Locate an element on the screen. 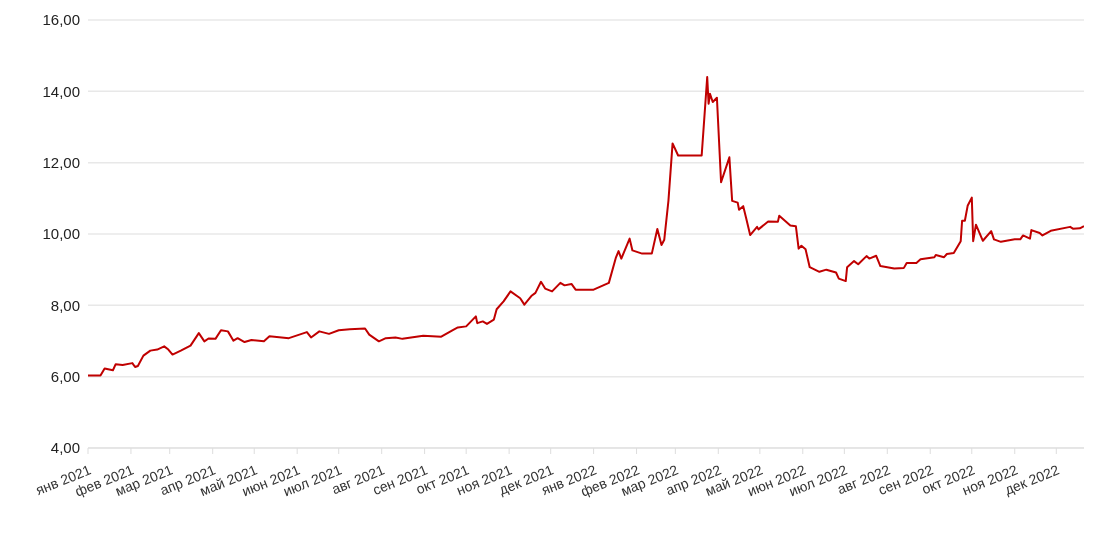 The width and height of the screenshot is (1100, 534). y-tick-label: 12,00 is located at coordinates (61, 162).